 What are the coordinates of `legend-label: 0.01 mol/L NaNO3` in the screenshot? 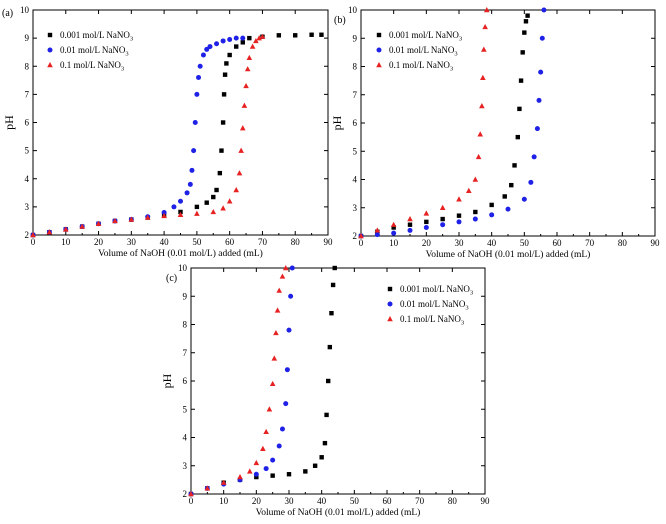 It's located at (94, 51).